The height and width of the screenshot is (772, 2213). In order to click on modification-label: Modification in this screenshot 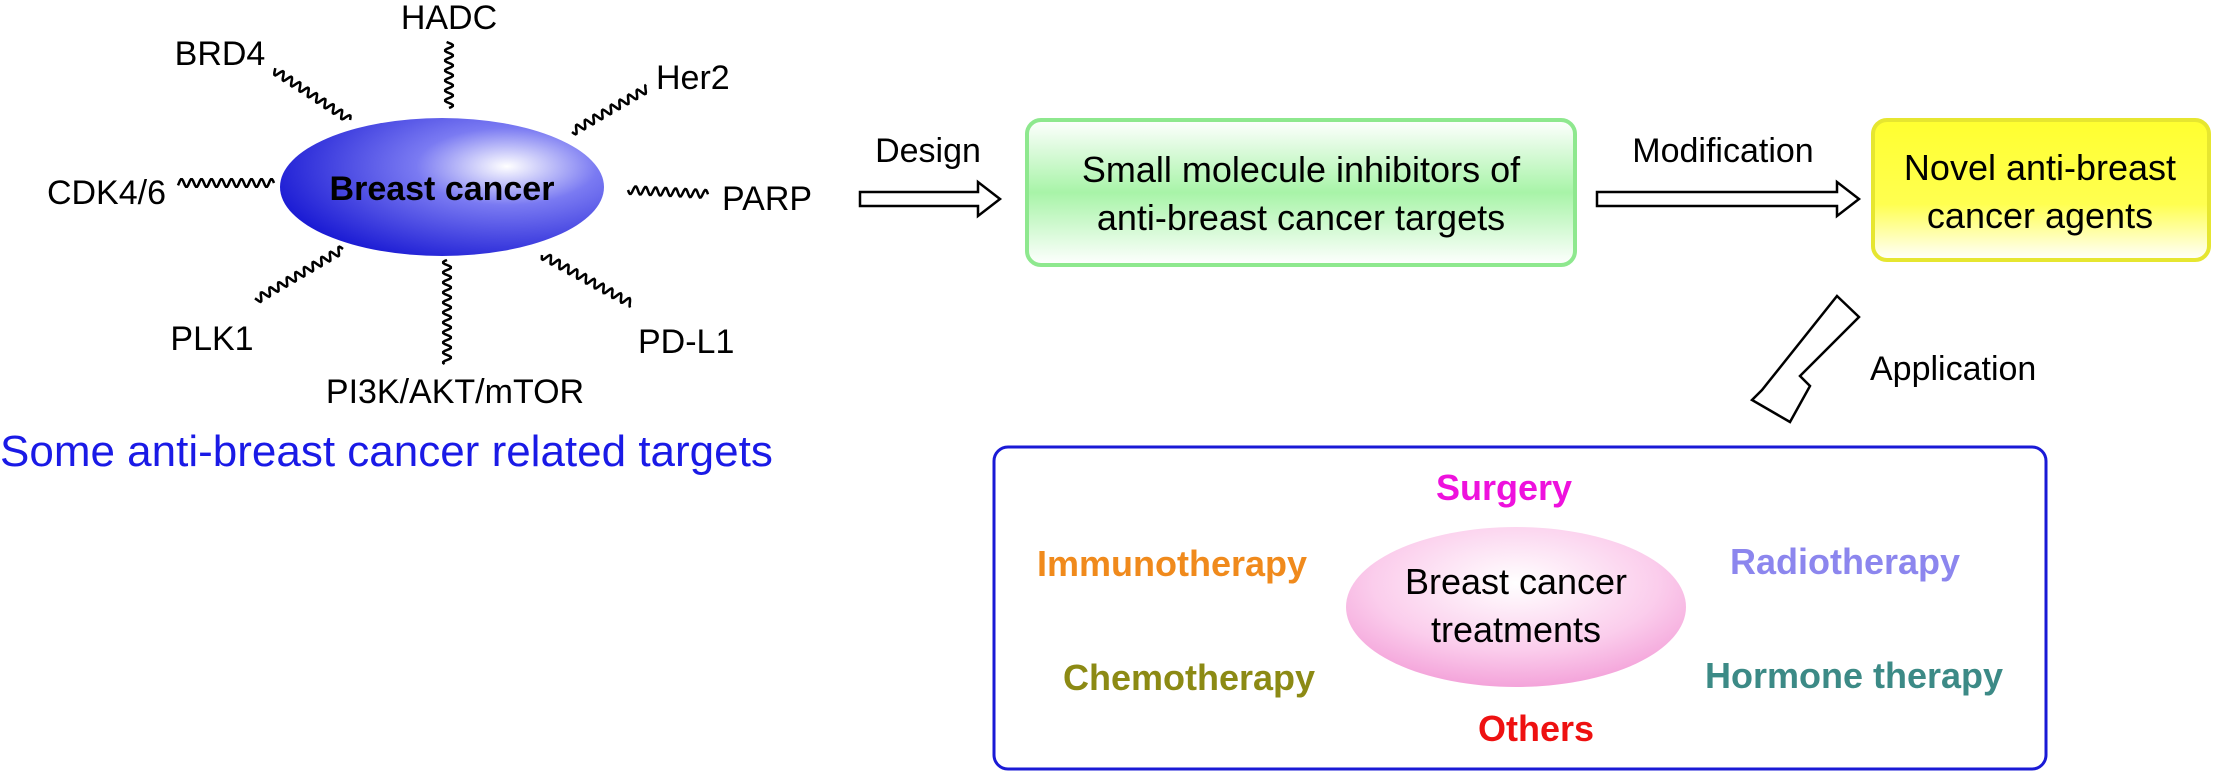, I will do `click(1722, 151)`.